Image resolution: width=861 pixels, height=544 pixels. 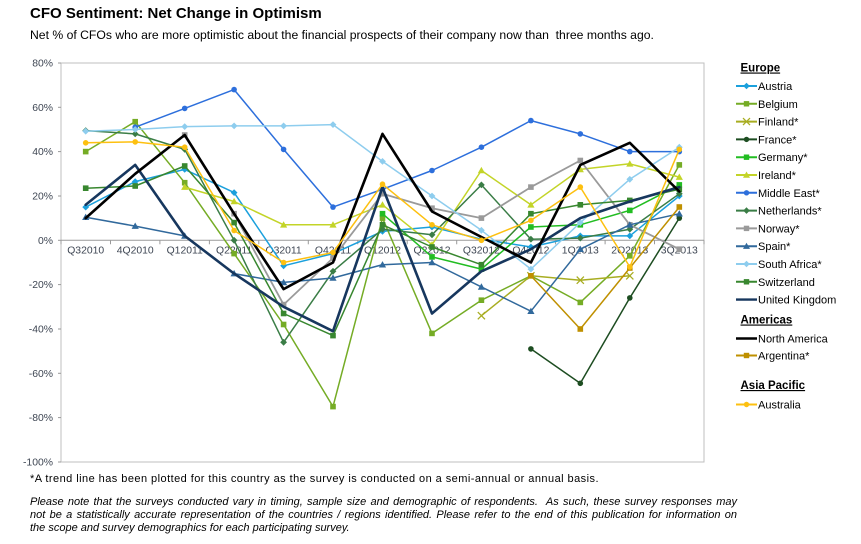 I want to click on svg-text: South Africa*, so click(x=790, y=265).